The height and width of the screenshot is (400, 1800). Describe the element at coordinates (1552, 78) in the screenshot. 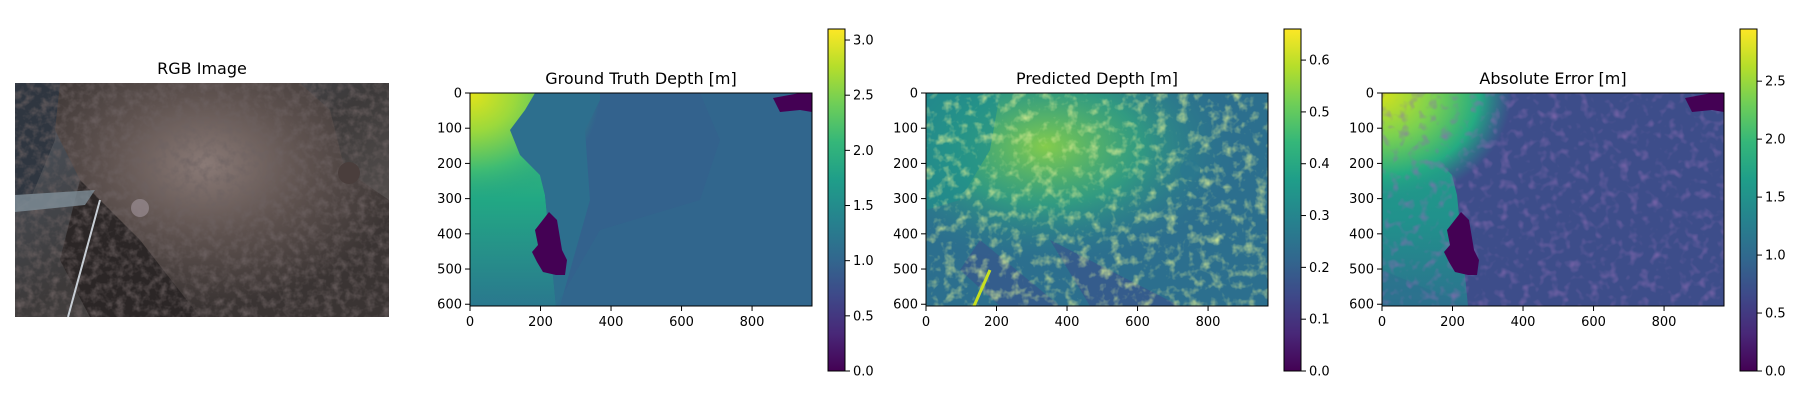

I see `err-title: Absolute Error [m]` at that location.